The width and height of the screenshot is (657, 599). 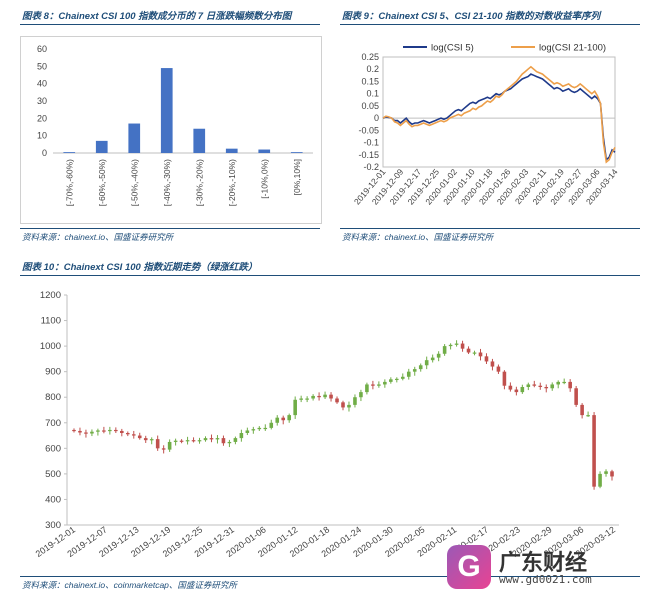 What do you see at coordinates (53, 474) in the screenshot?
I see `fig10-ytick-label: 500` at bounding box center [53, 474].